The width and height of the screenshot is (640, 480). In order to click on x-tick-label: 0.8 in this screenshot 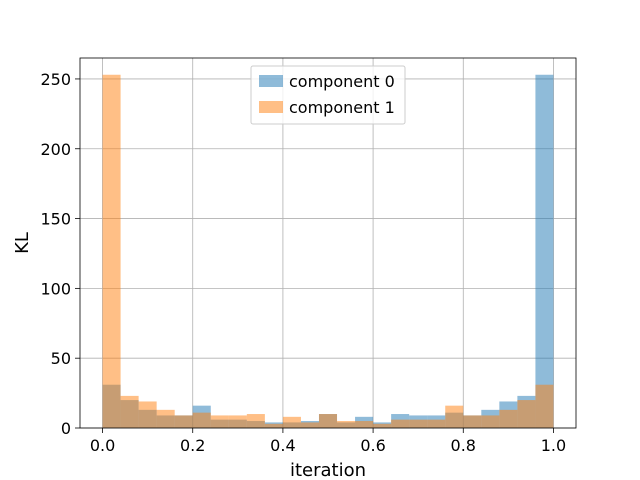, I will do `click(463, 445)`.